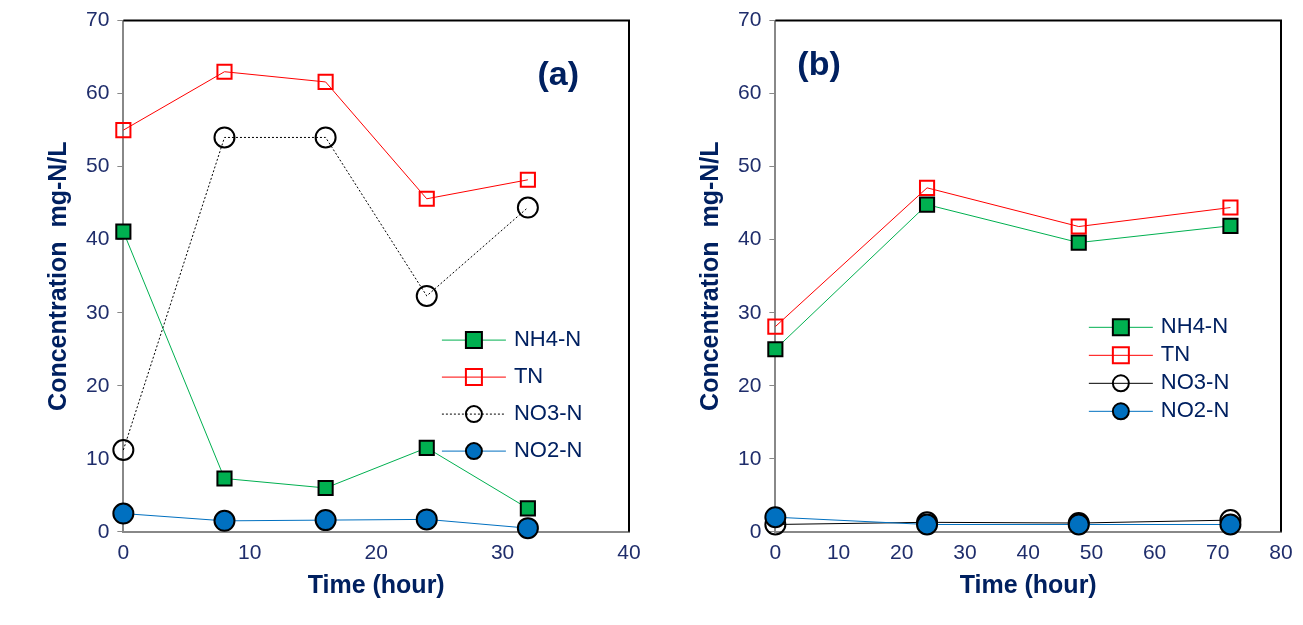 The height and width of the screenshot is (625, 1303). I want to click on x-tick-label: 50, so click(1091, 552).